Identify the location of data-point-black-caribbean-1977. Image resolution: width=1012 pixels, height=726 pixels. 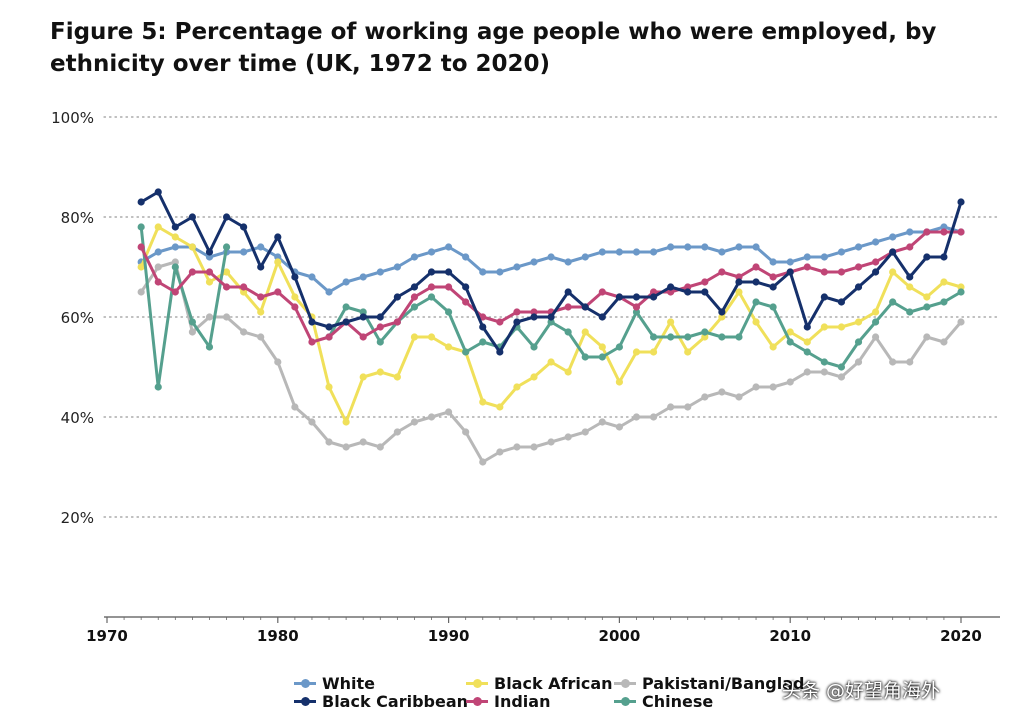
(226, 217).